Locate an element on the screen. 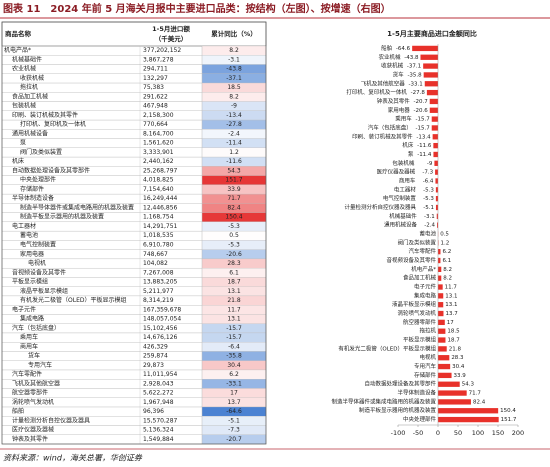 This screenshot has height=467, width=550. row-amount: 5,211,977 is located at coordinates (158, 291).